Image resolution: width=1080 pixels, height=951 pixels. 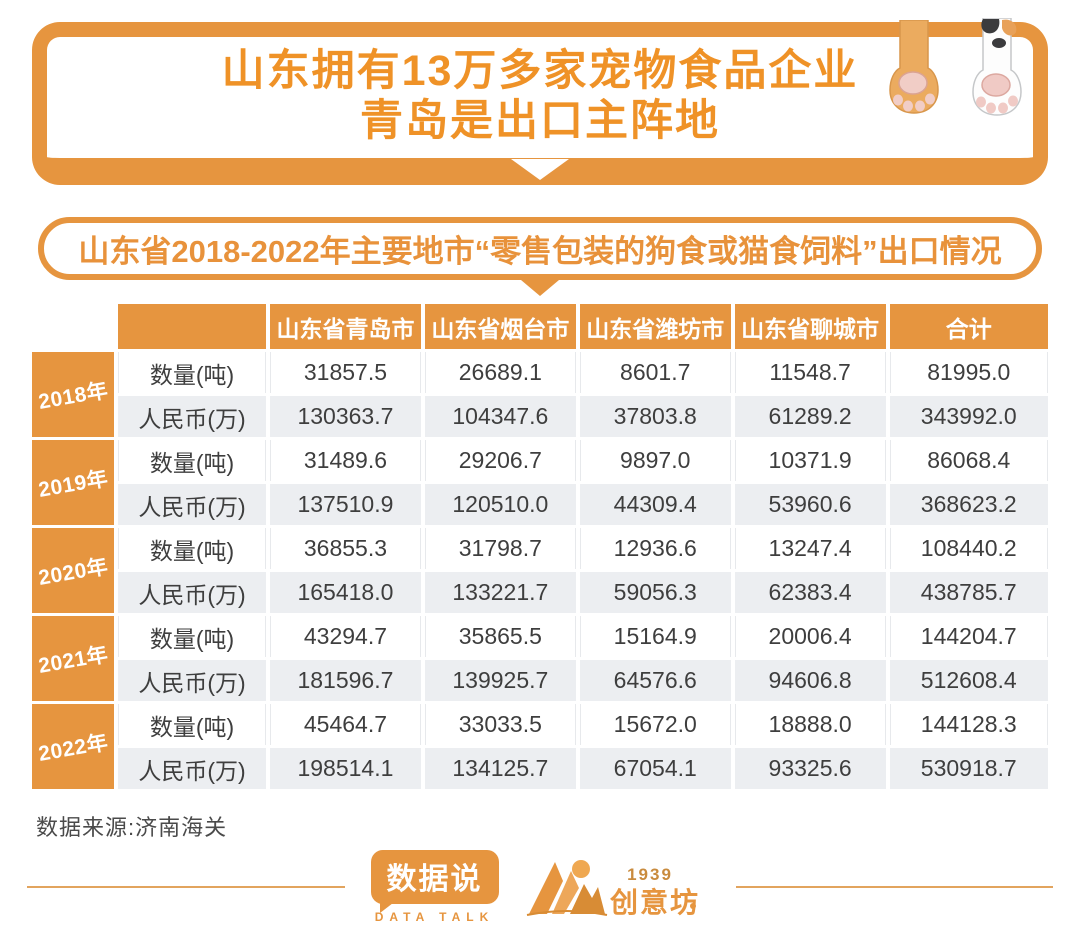 I want to click on year-cell: 2022年, so click(x=73, y=746).